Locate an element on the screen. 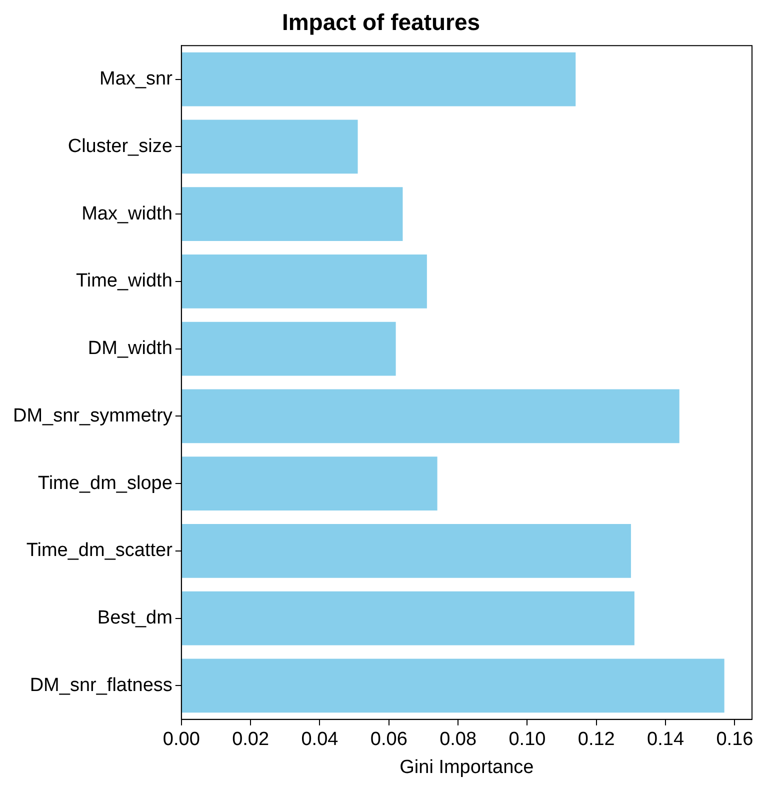  y-tick-label: DM_width is located at coordinates (130, 349).